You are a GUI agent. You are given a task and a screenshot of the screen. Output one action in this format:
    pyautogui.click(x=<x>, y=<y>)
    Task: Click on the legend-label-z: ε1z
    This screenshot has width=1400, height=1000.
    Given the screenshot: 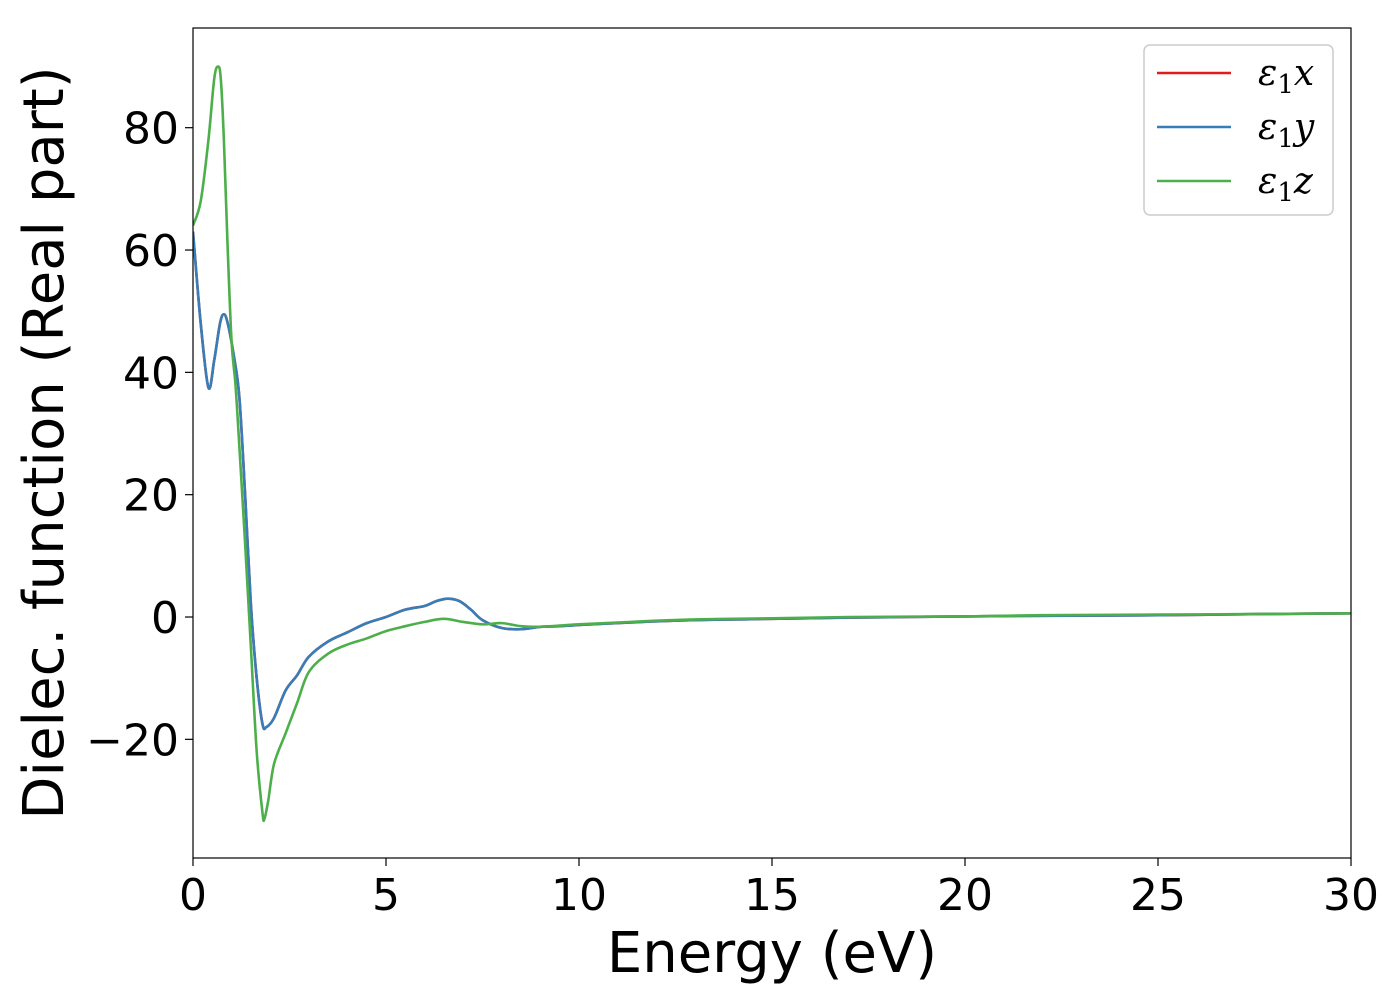 What is the action you would take?
    pyautogui.click(x=1286, y=184)
    